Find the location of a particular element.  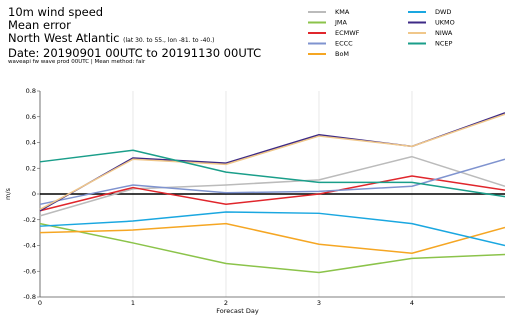

chart-title: 10m wind speed is located at coordinates (56, 12).